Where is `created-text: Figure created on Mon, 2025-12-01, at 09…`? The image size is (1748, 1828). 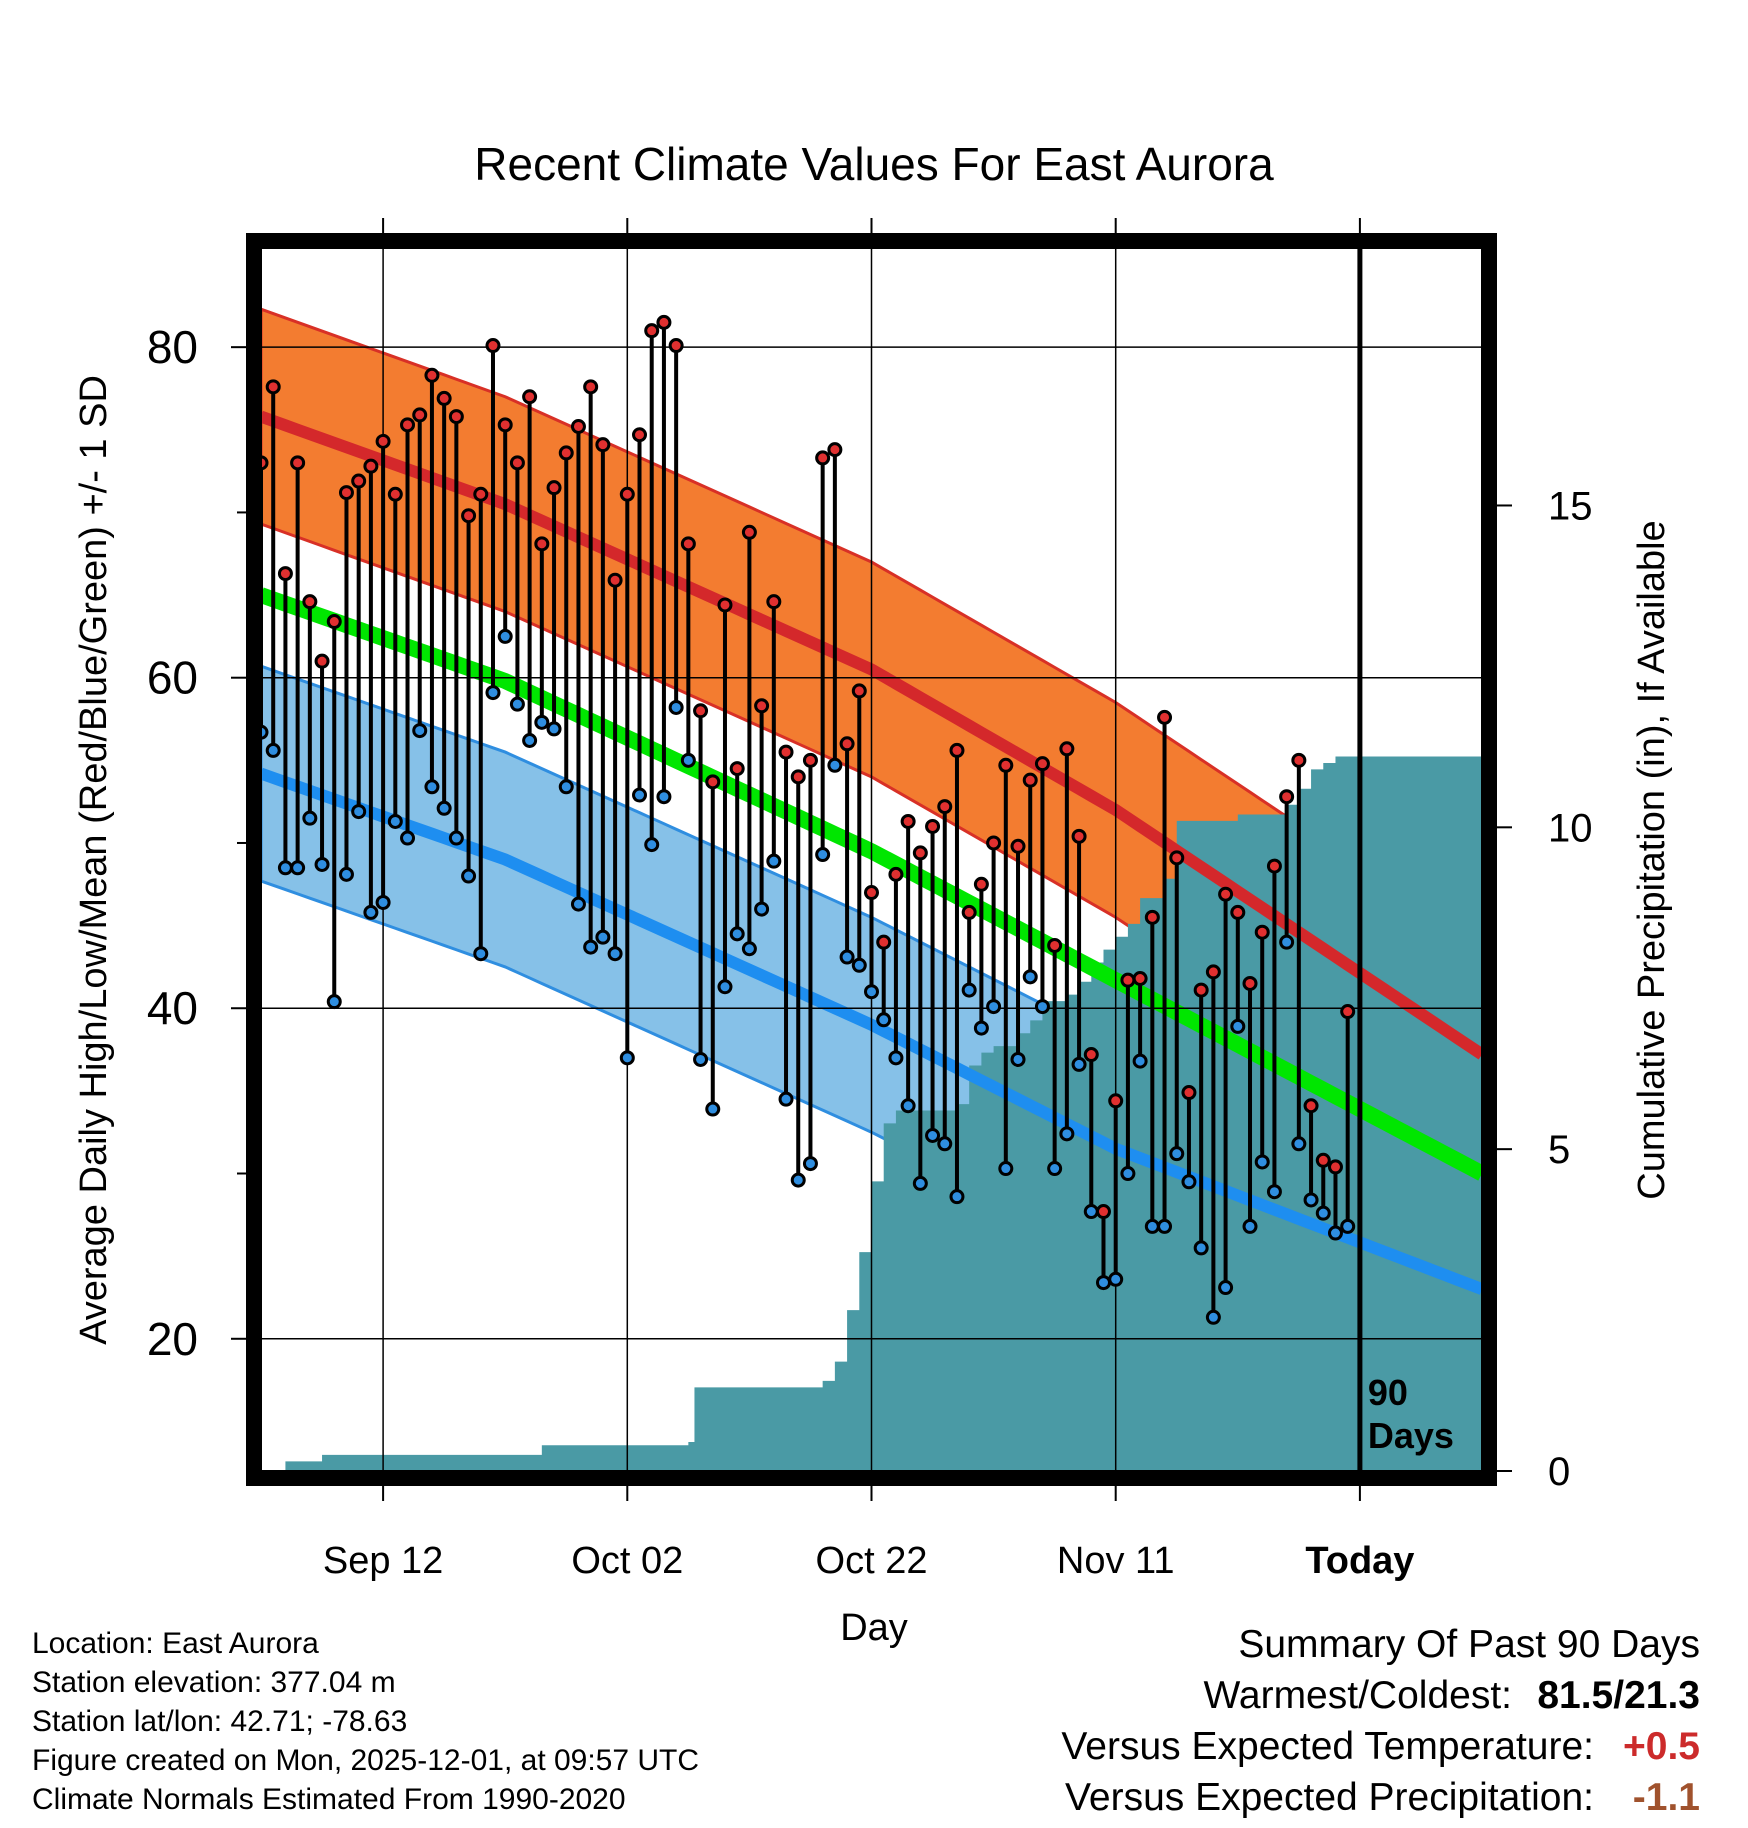 created-text: Figure created on Mon, 2025-12-01, at 09… is located at coordinates (366, 1760).